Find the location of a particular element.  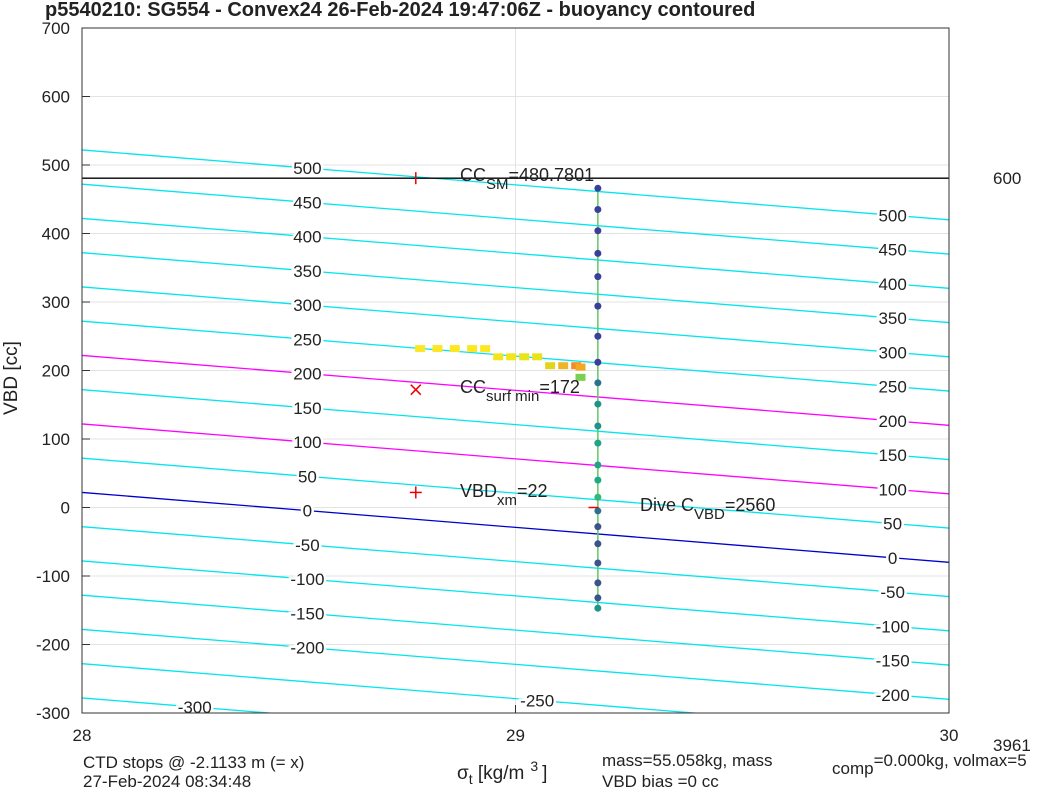

footer-text: 3961 is located at coordinates (1012, 745).